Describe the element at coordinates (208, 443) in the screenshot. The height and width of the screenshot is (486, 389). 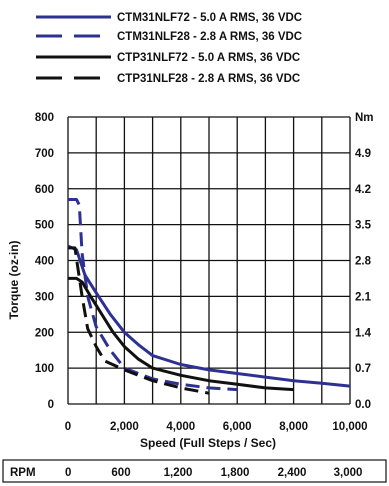
I see `x-axis-label: Speed (Full Steps / Sec)` at that location.